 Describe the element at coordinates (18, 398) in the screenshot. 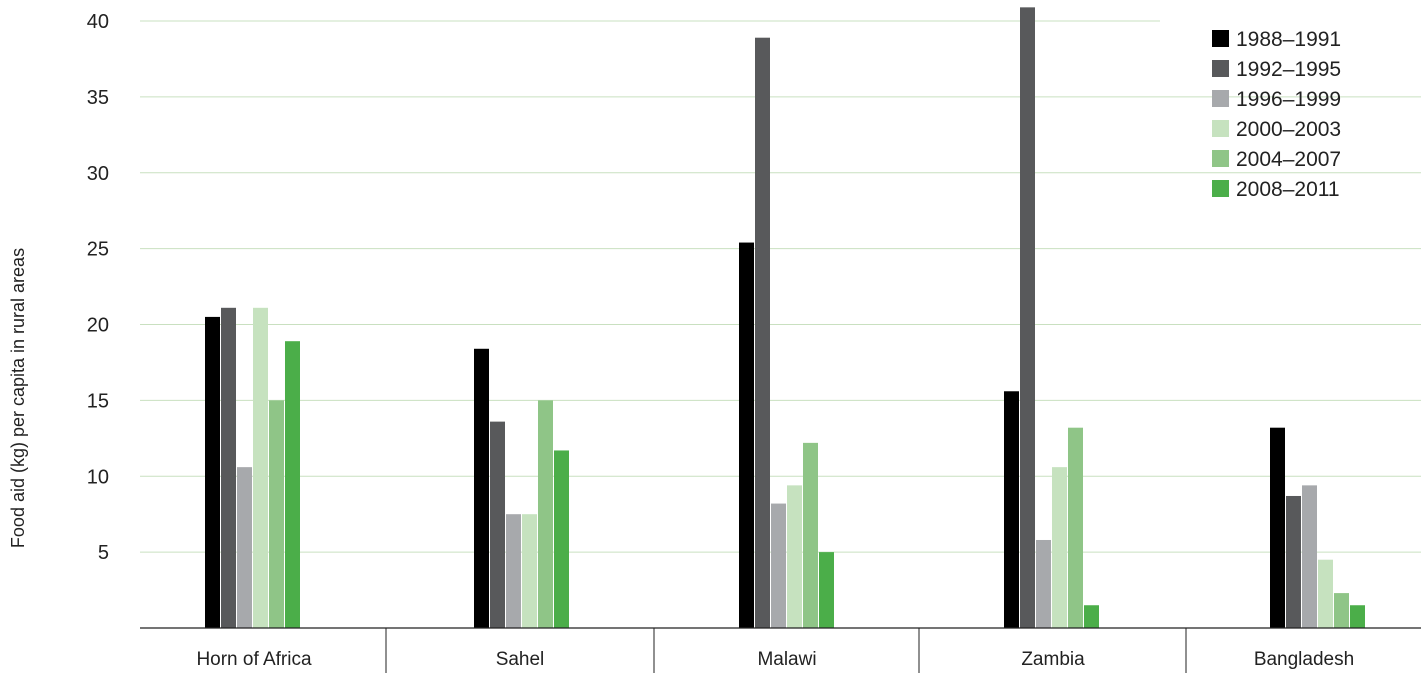

I see `y-axis-title: Food aid (kg) per capita in rural areas` at that location.